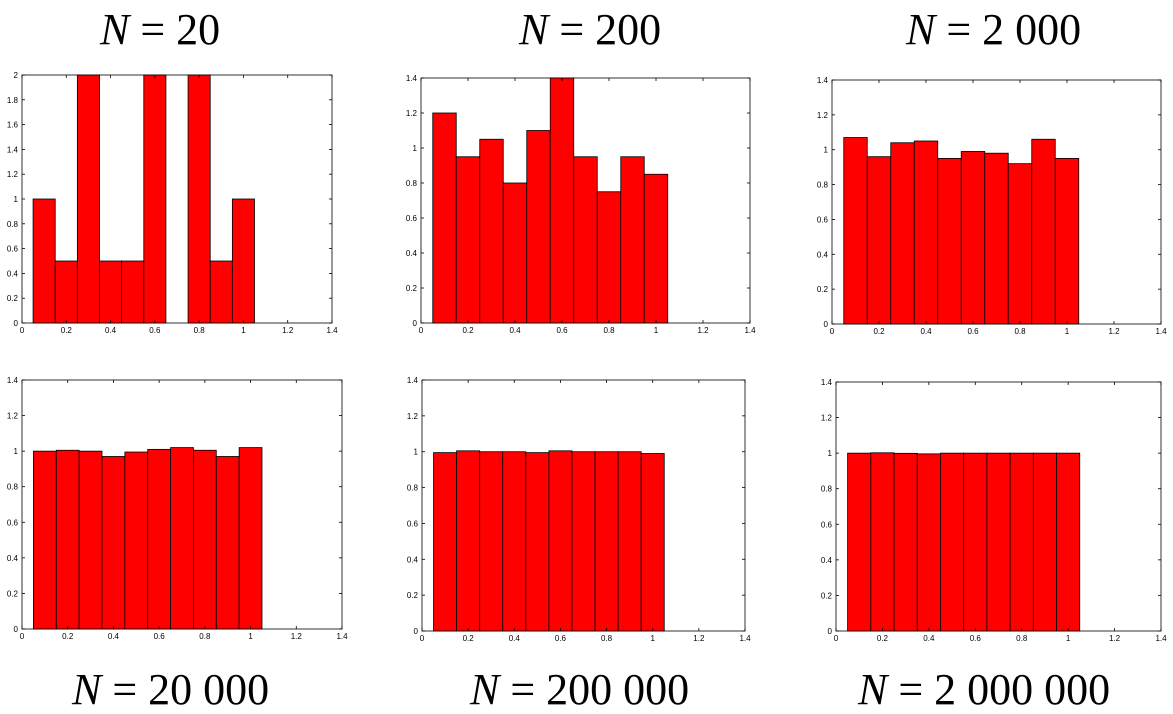  I want to click on chart-title: N = 200 000, so click(579, 690).